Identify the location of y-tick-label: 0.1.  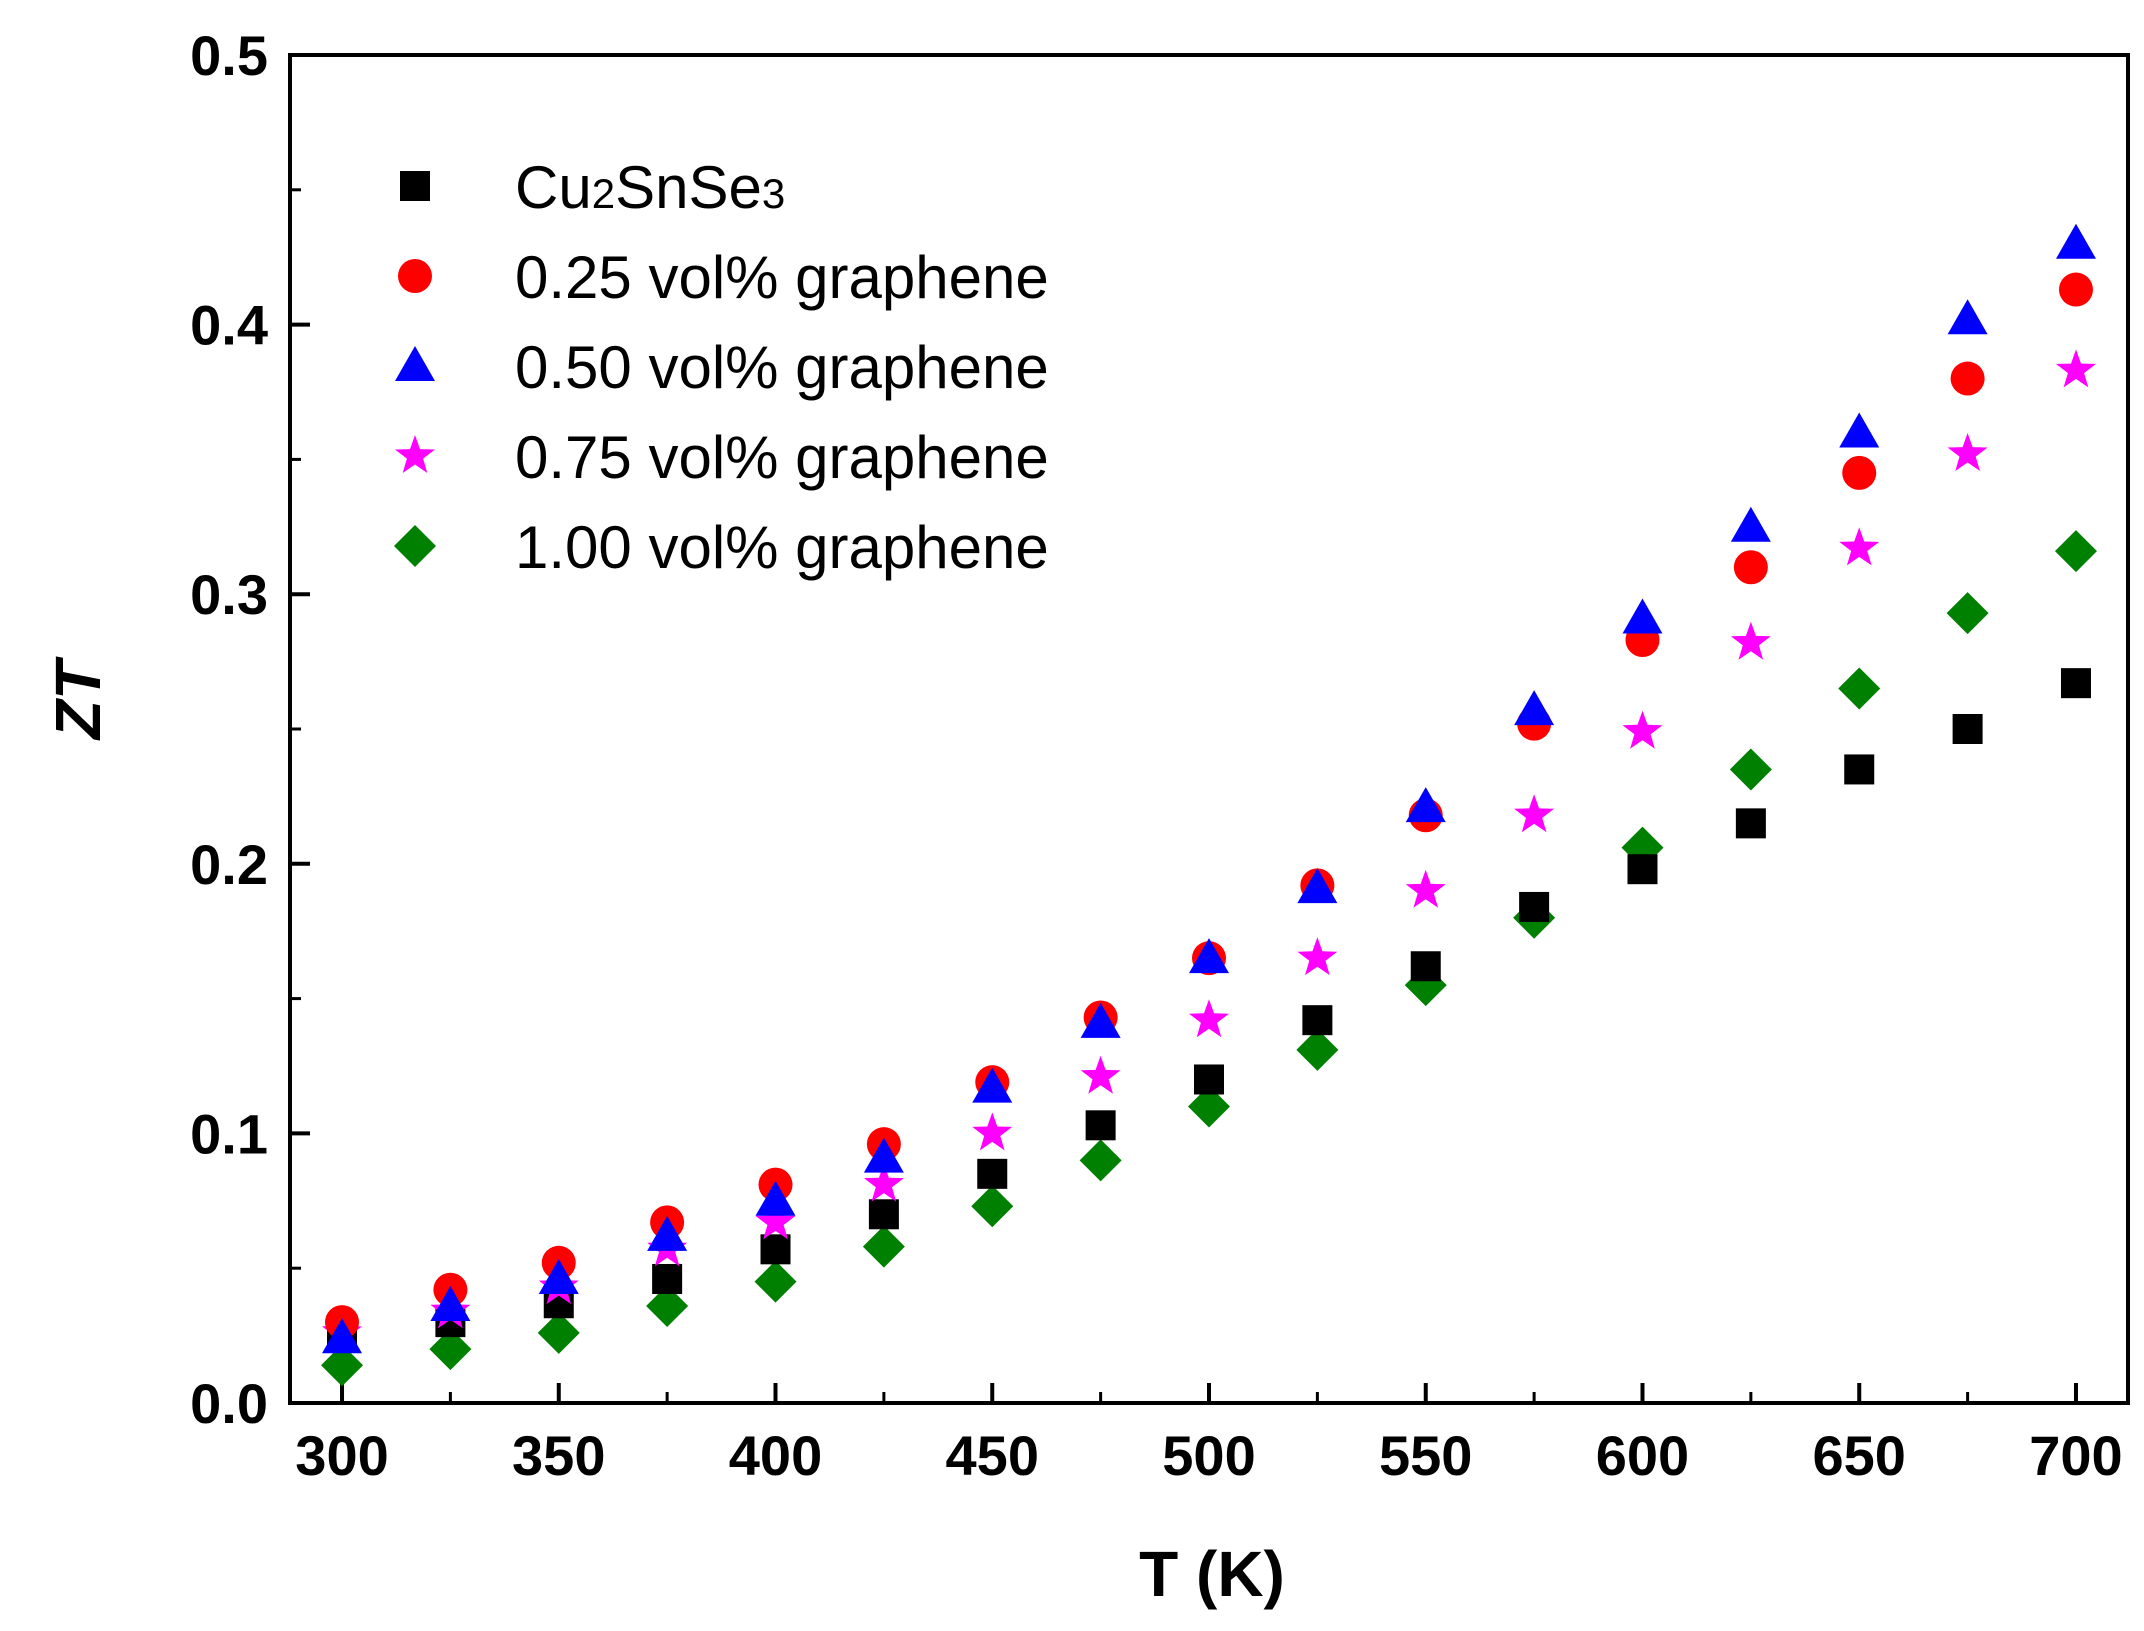
(229, 1133).